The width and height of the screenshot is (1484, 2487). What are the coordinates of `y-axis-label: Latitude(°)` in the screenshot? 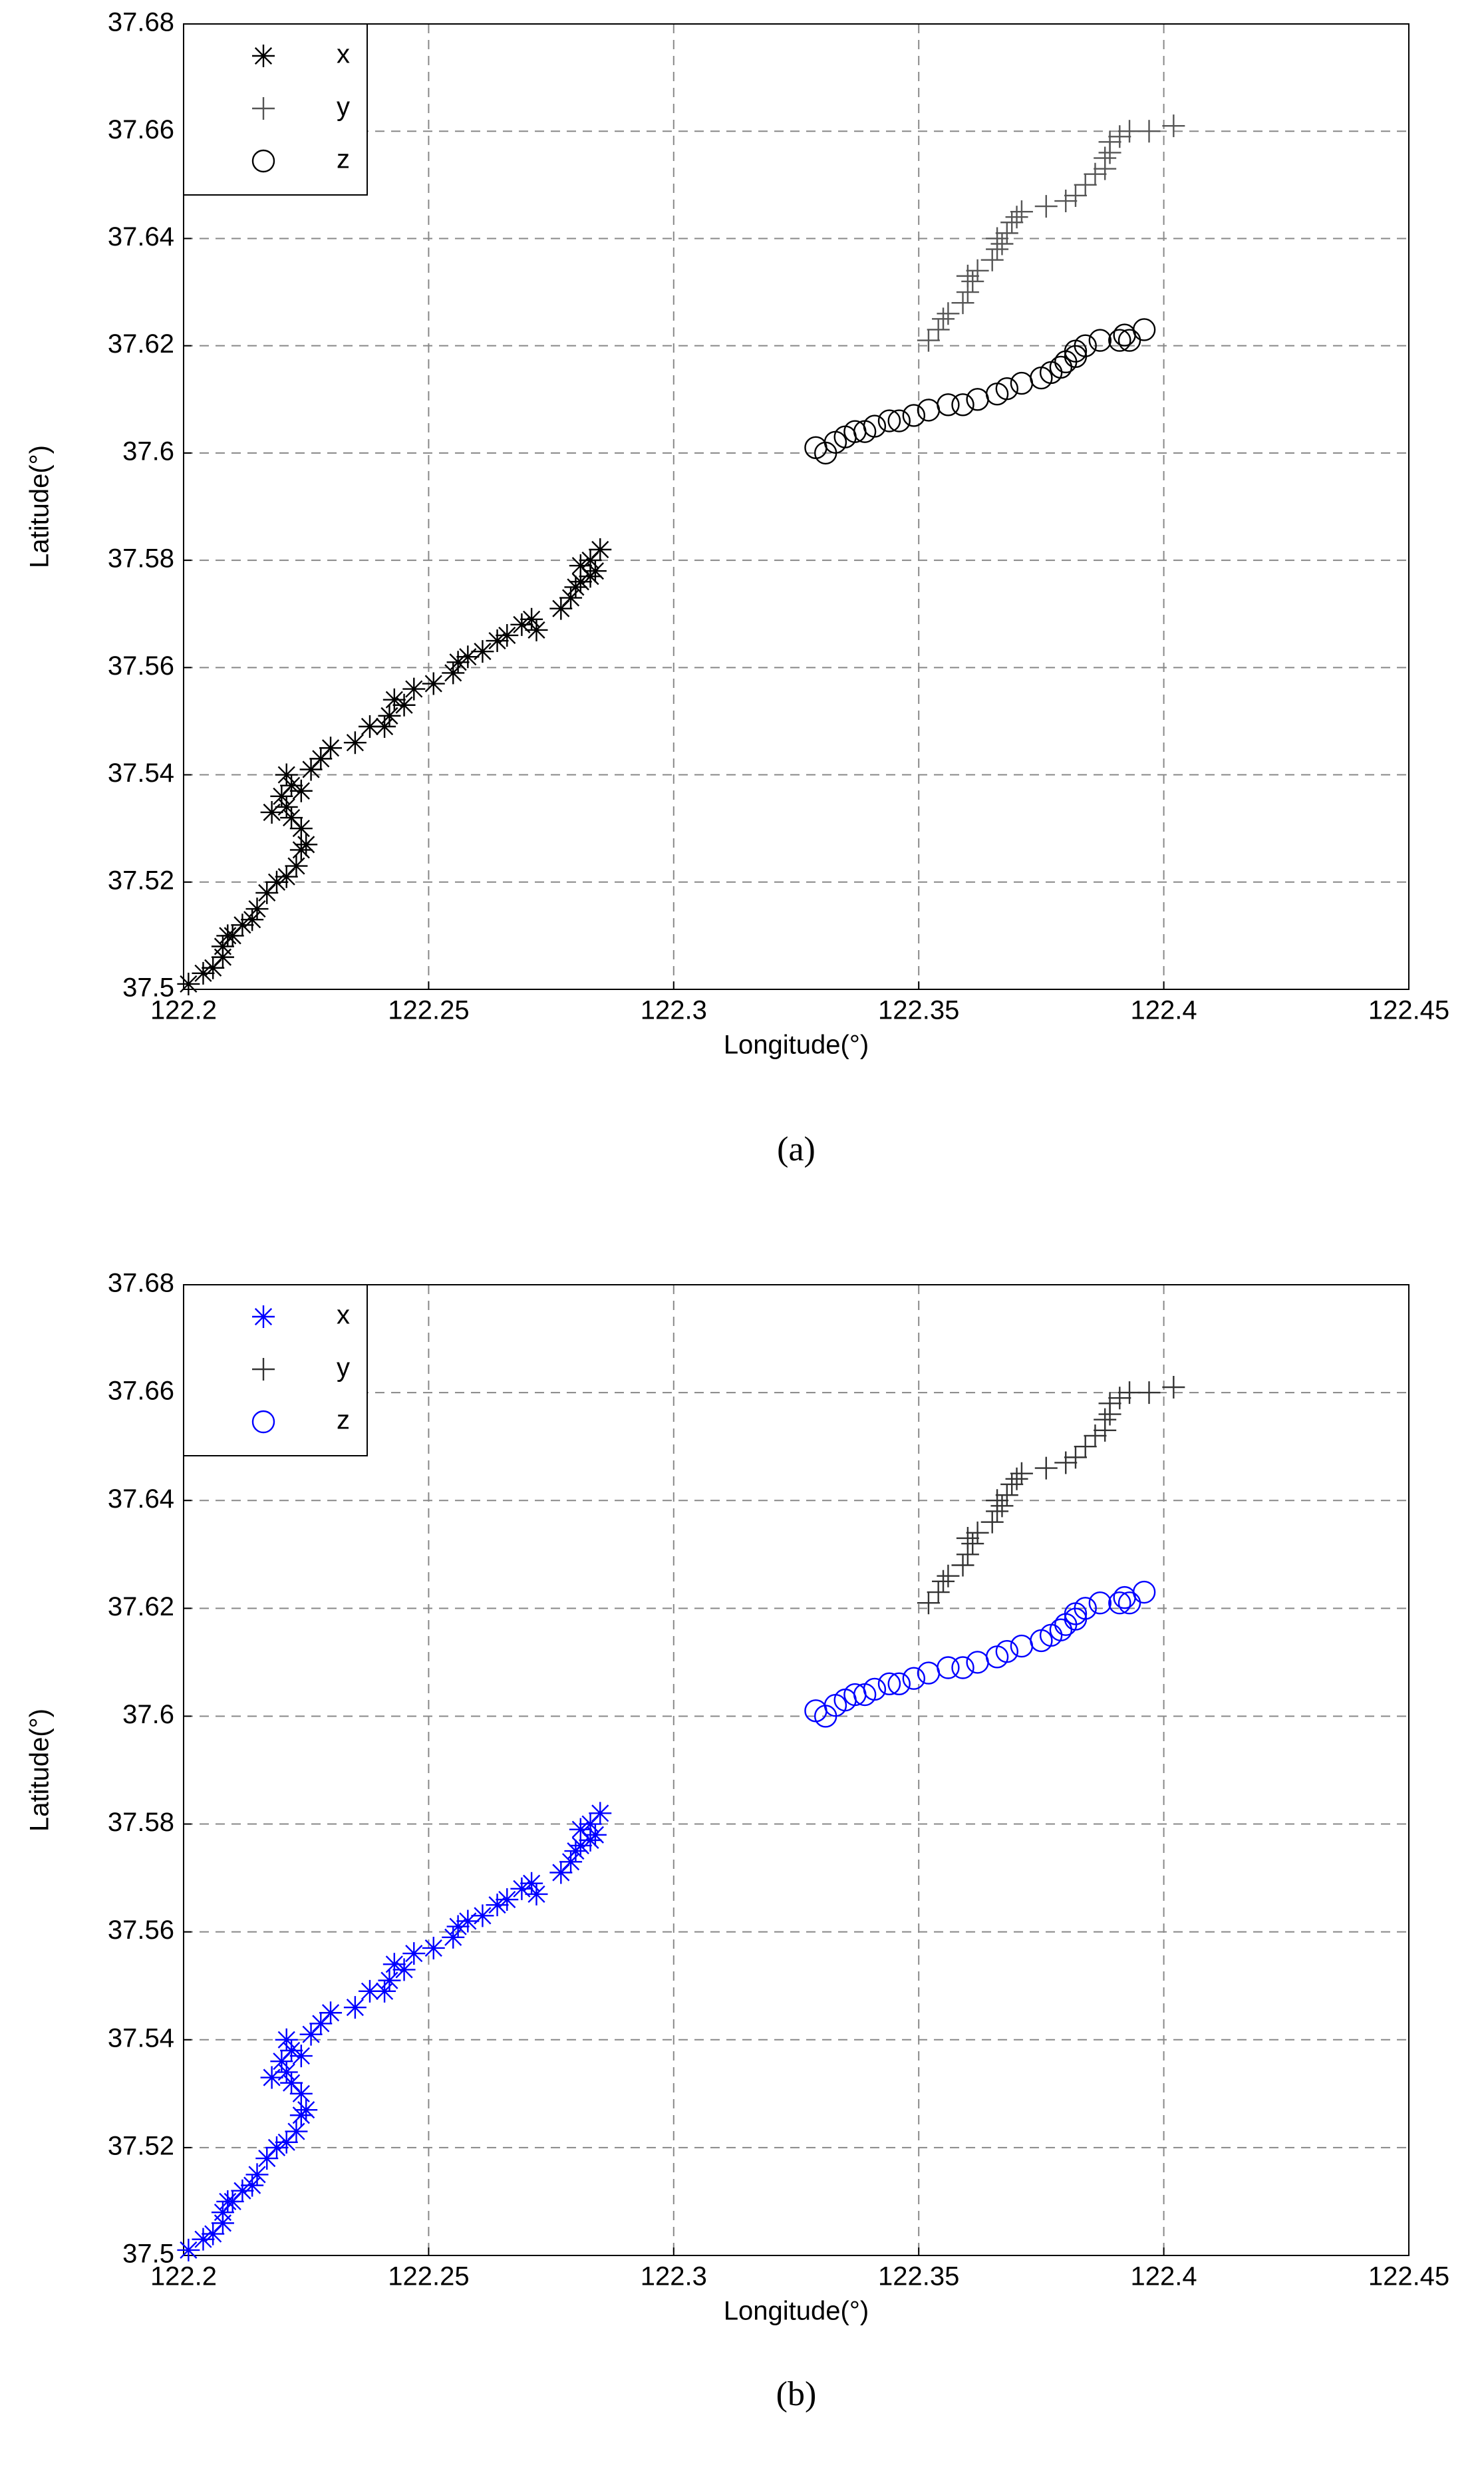 It's located at (40, 507).